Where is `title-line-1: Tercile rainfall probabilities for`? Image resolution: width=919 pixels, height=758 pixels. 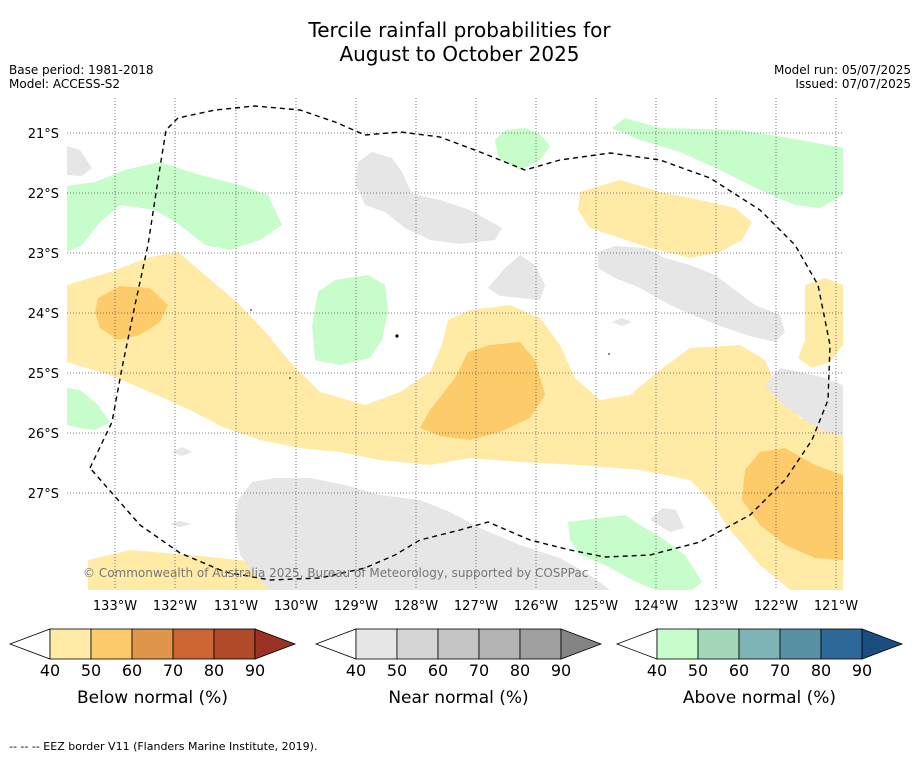 title-line-1: Tercile rainfall probabilities for is located at coordinates (459, 30).